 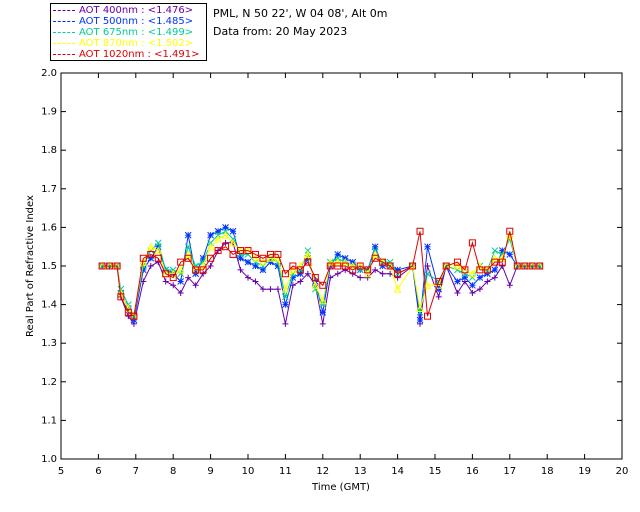 I want to click on x-tick-label: 10, so click(x=248, y=471).